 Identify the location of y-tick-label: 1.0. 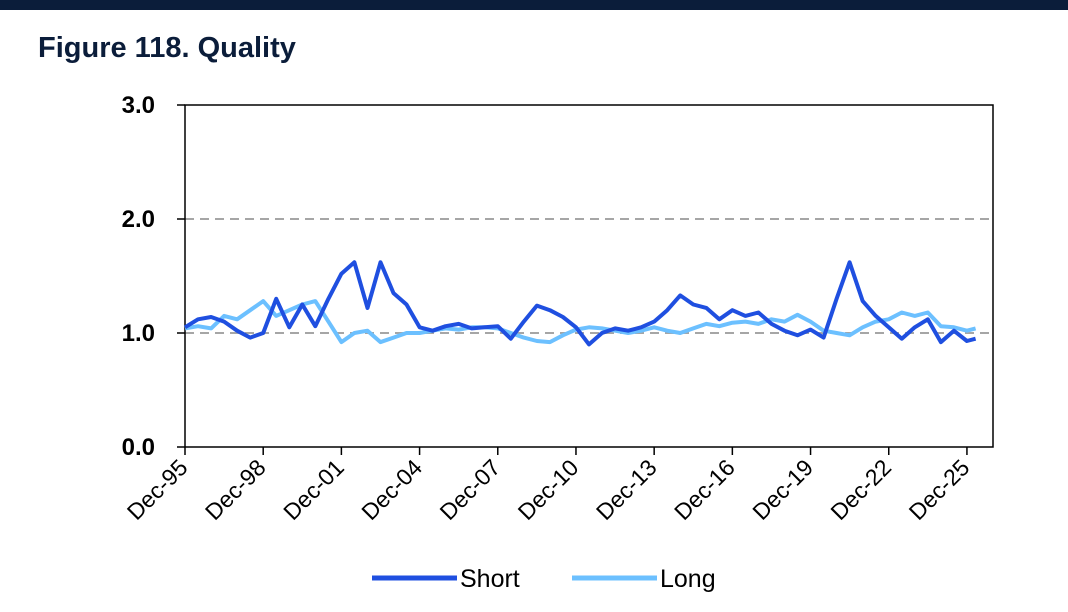
(138, 333).